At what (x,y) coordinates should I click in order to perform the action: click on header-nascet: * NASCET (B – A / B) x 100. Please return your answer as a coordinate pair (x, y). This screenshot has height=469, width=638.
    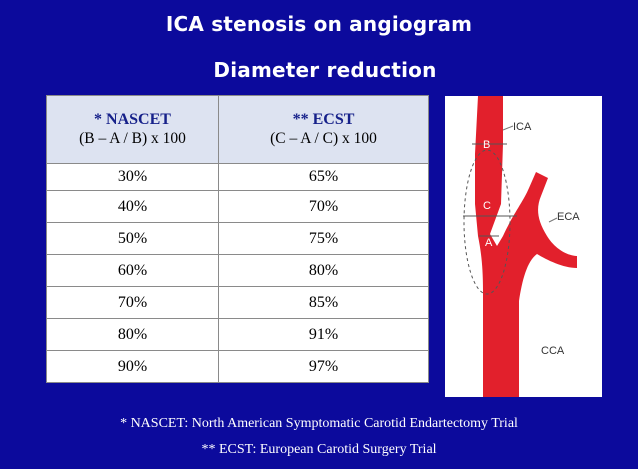
    Looking at the image, I should click on (132, 129).